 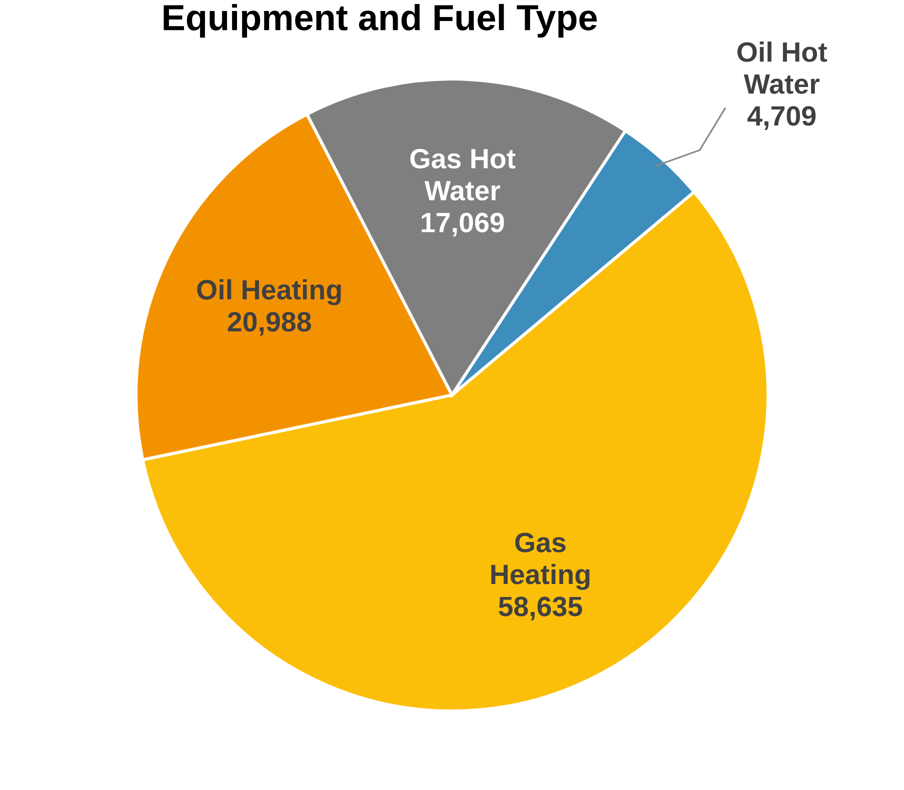 What do you see at coordinates (782, 68) in the screenshot?
I see `slice-label: Oil Hot Water` at bounding box center [782, 68].